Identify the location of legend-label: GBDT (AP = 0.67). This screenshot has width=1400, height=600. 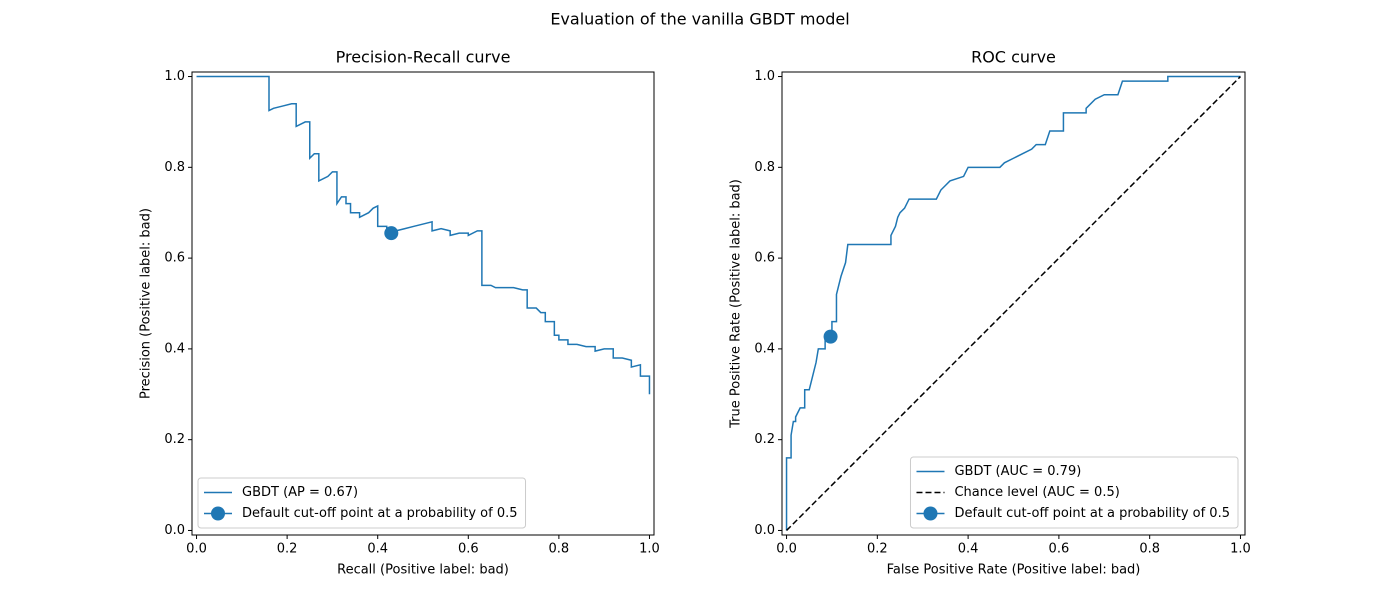
(300, 492).